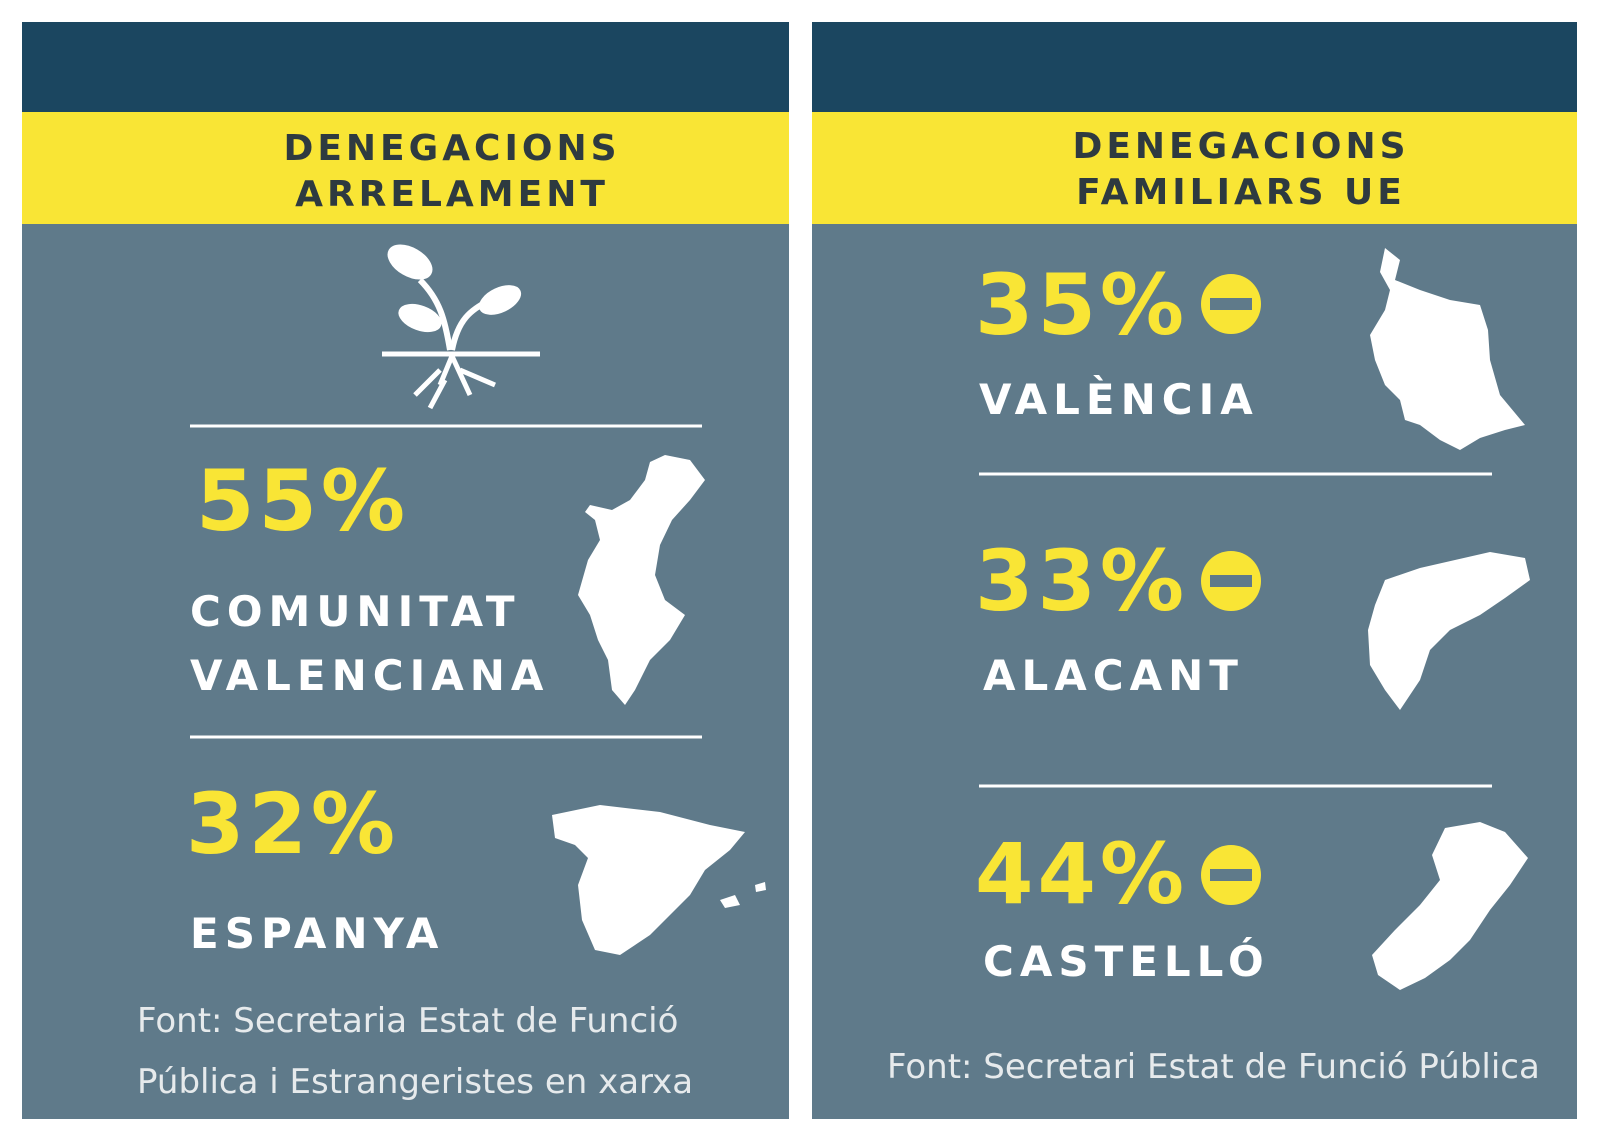 The width and height of the screenshot is (1600, 1143). What do you see at coordinates (317, 933) in the screenshot?
I see `stat-label: ESPANYA` at bounding box center [317, 933].